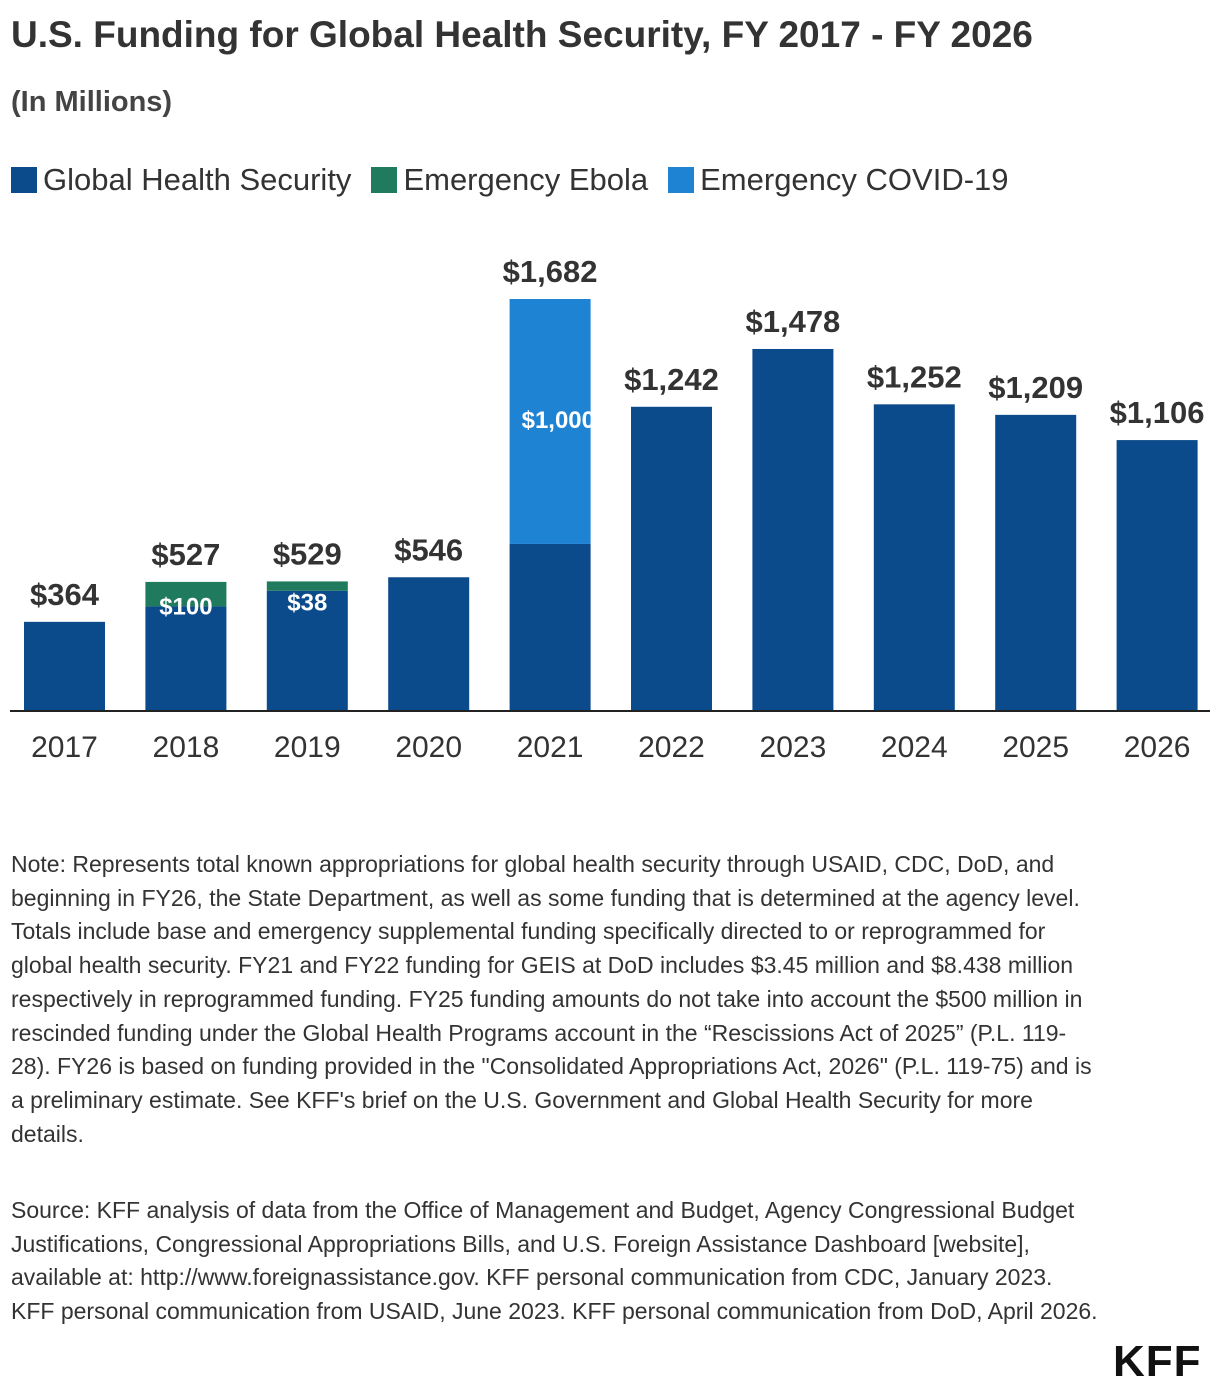 This screenshot has width=1220, height=1386. I want to click on total-label-2019: $529, so click(307, 553).